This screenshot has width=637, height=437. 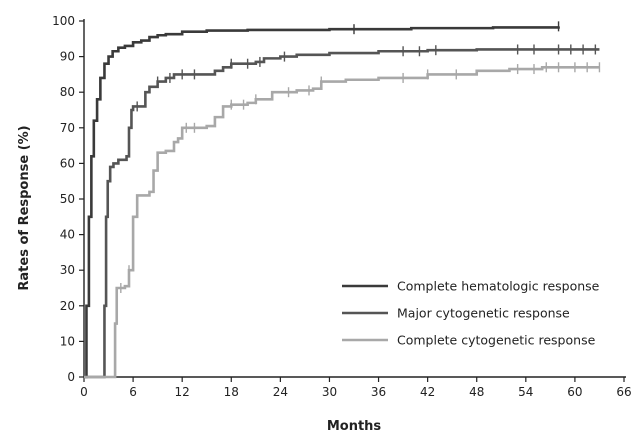 I want to click on x-tick-label: 48, so click(x=476, y=392).